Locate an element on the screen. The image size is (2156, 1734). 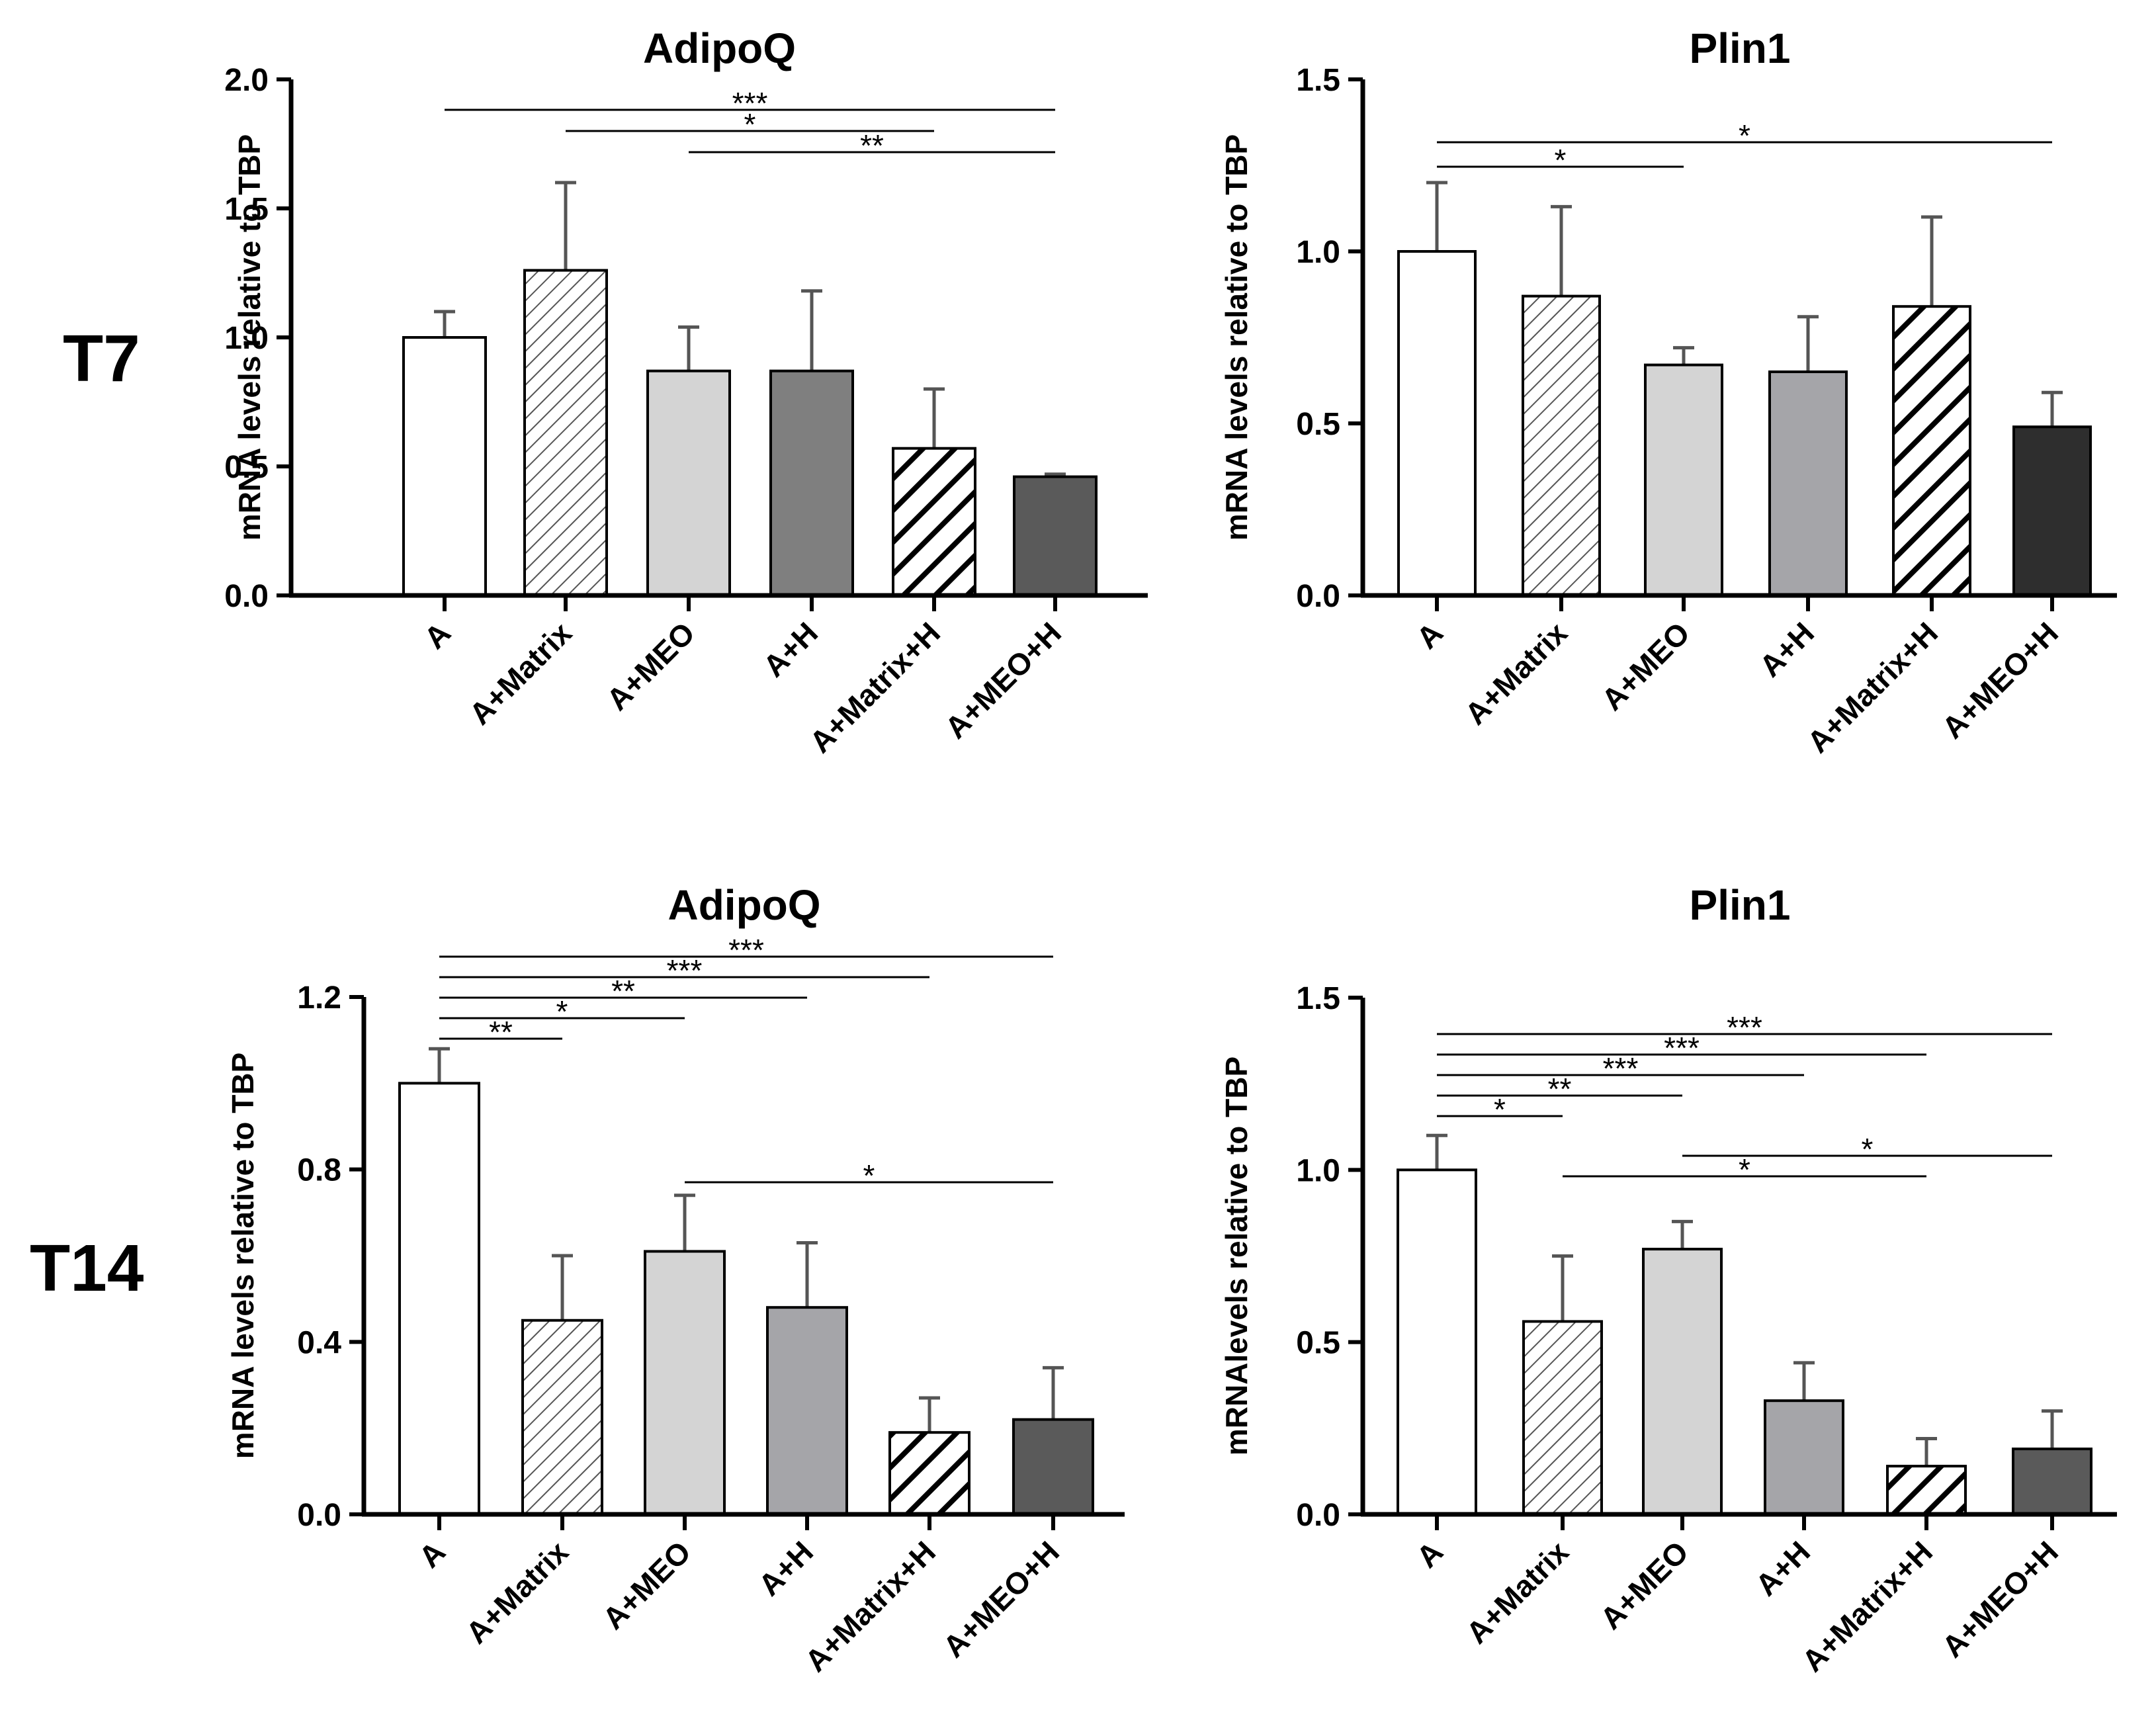
y-tick-label: 0.4 is located at coordinates (319, 1342).